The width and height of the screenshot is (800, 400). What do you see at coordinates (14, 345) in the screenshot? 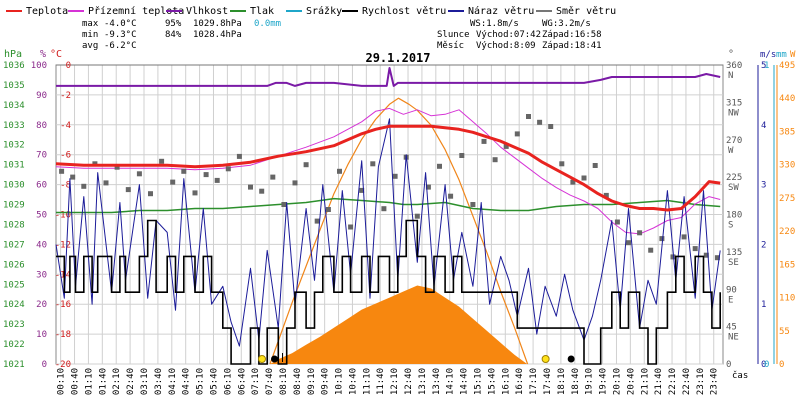
I see `pressure-tick-label: 1022` at bounding box center [14, 345].